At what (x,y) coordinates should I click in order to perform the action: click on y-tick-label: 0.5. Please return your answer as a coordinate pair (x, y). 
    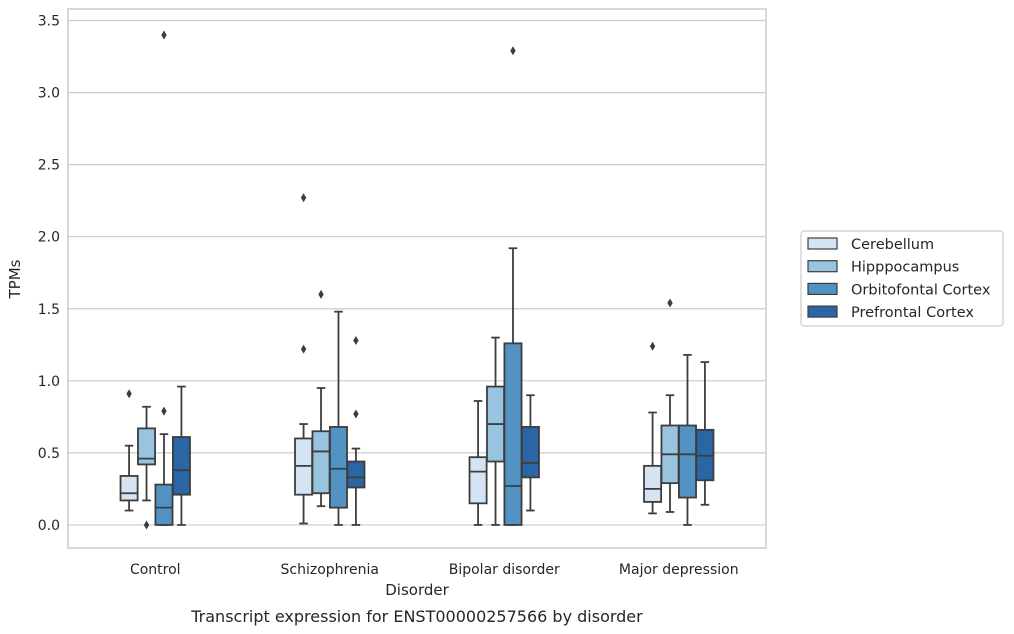
    Looking at the image, I should click on (49, 454).